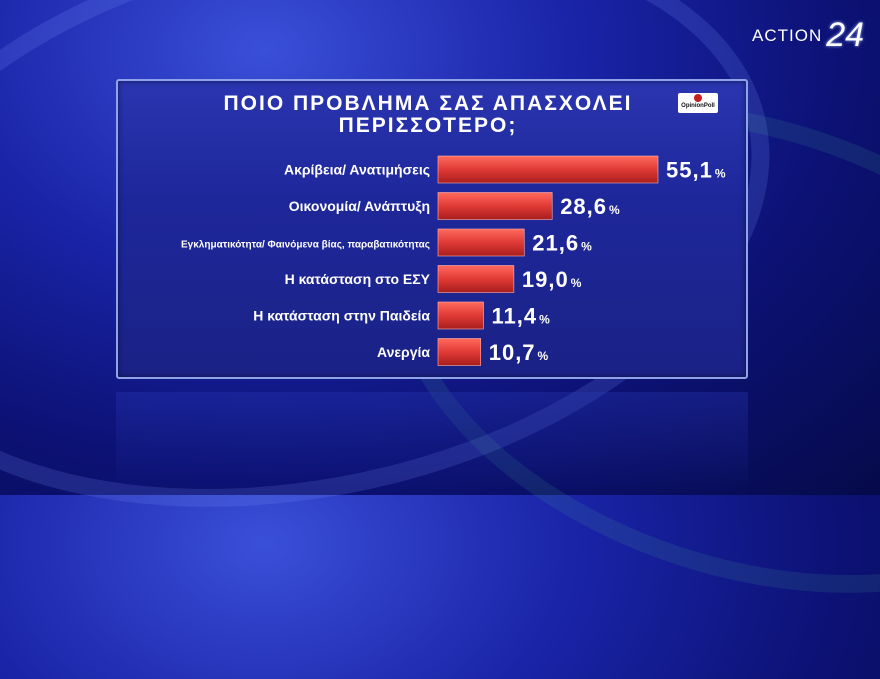 This screenshot has height=679, width=880. Describe the element at coordinates (696, 170) in the screenshot. I see `value-label: 55,1%` at that location.